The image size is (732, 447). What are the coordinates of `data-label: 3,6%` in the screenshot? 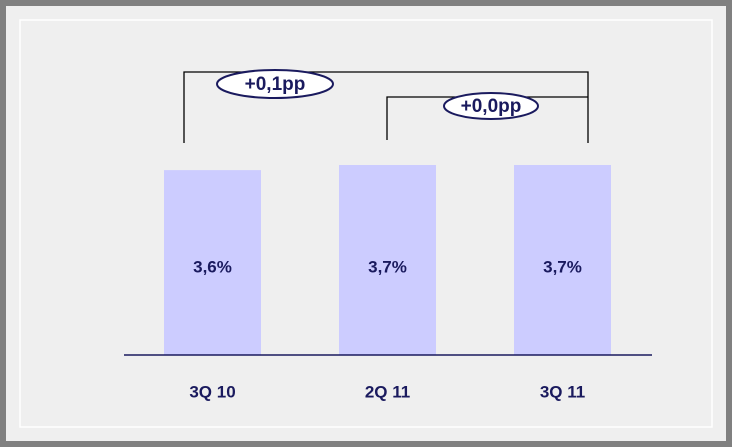 It's located at (212, 266).